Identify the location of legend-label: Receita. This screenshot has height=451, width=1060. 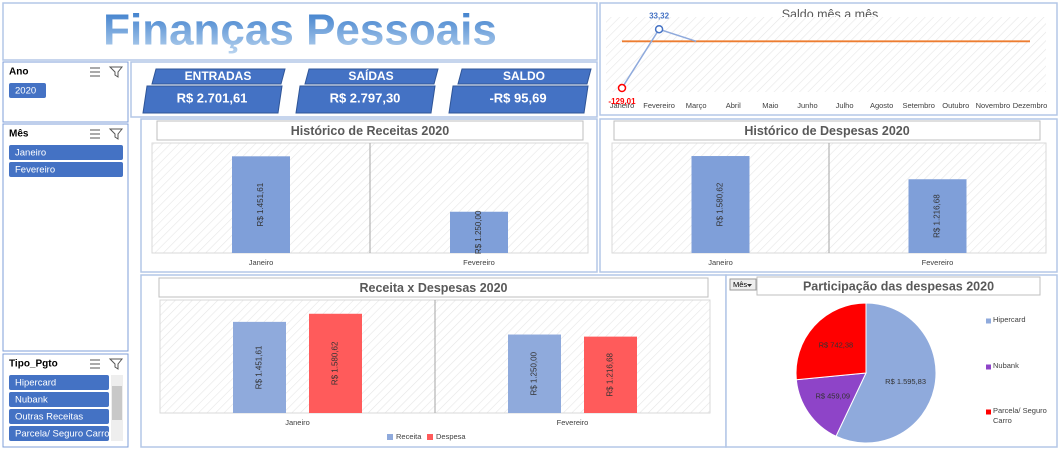
(409, 436).